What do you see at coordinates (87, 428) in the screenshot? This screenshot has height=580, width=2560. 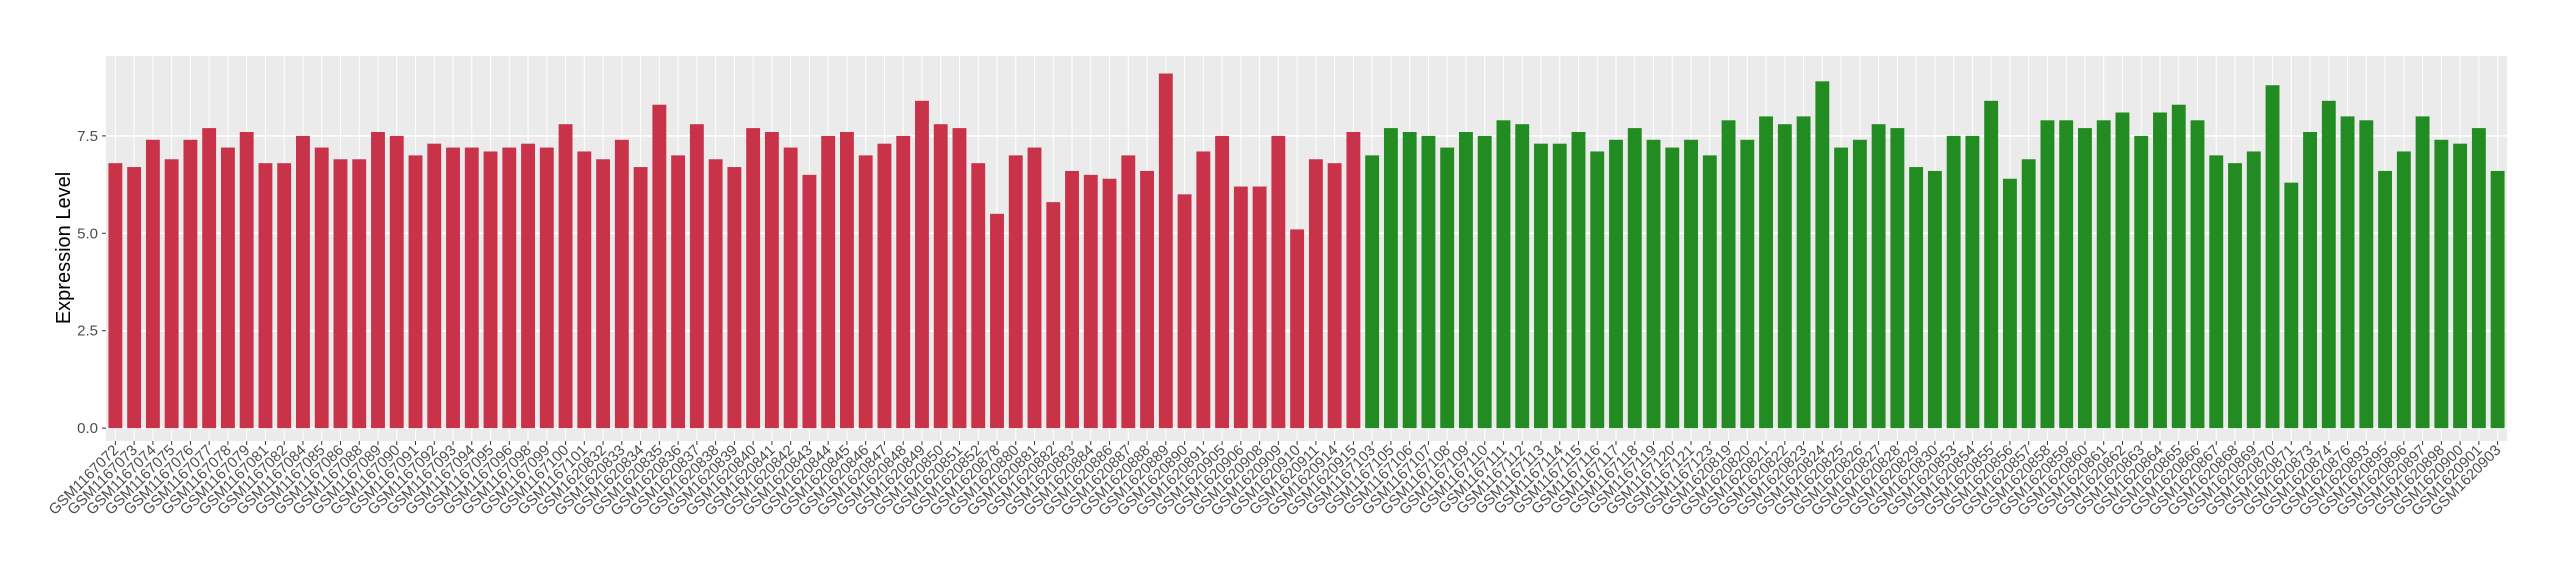 I see `y-tick-label: 0.0` at bounding box center [87, 428].